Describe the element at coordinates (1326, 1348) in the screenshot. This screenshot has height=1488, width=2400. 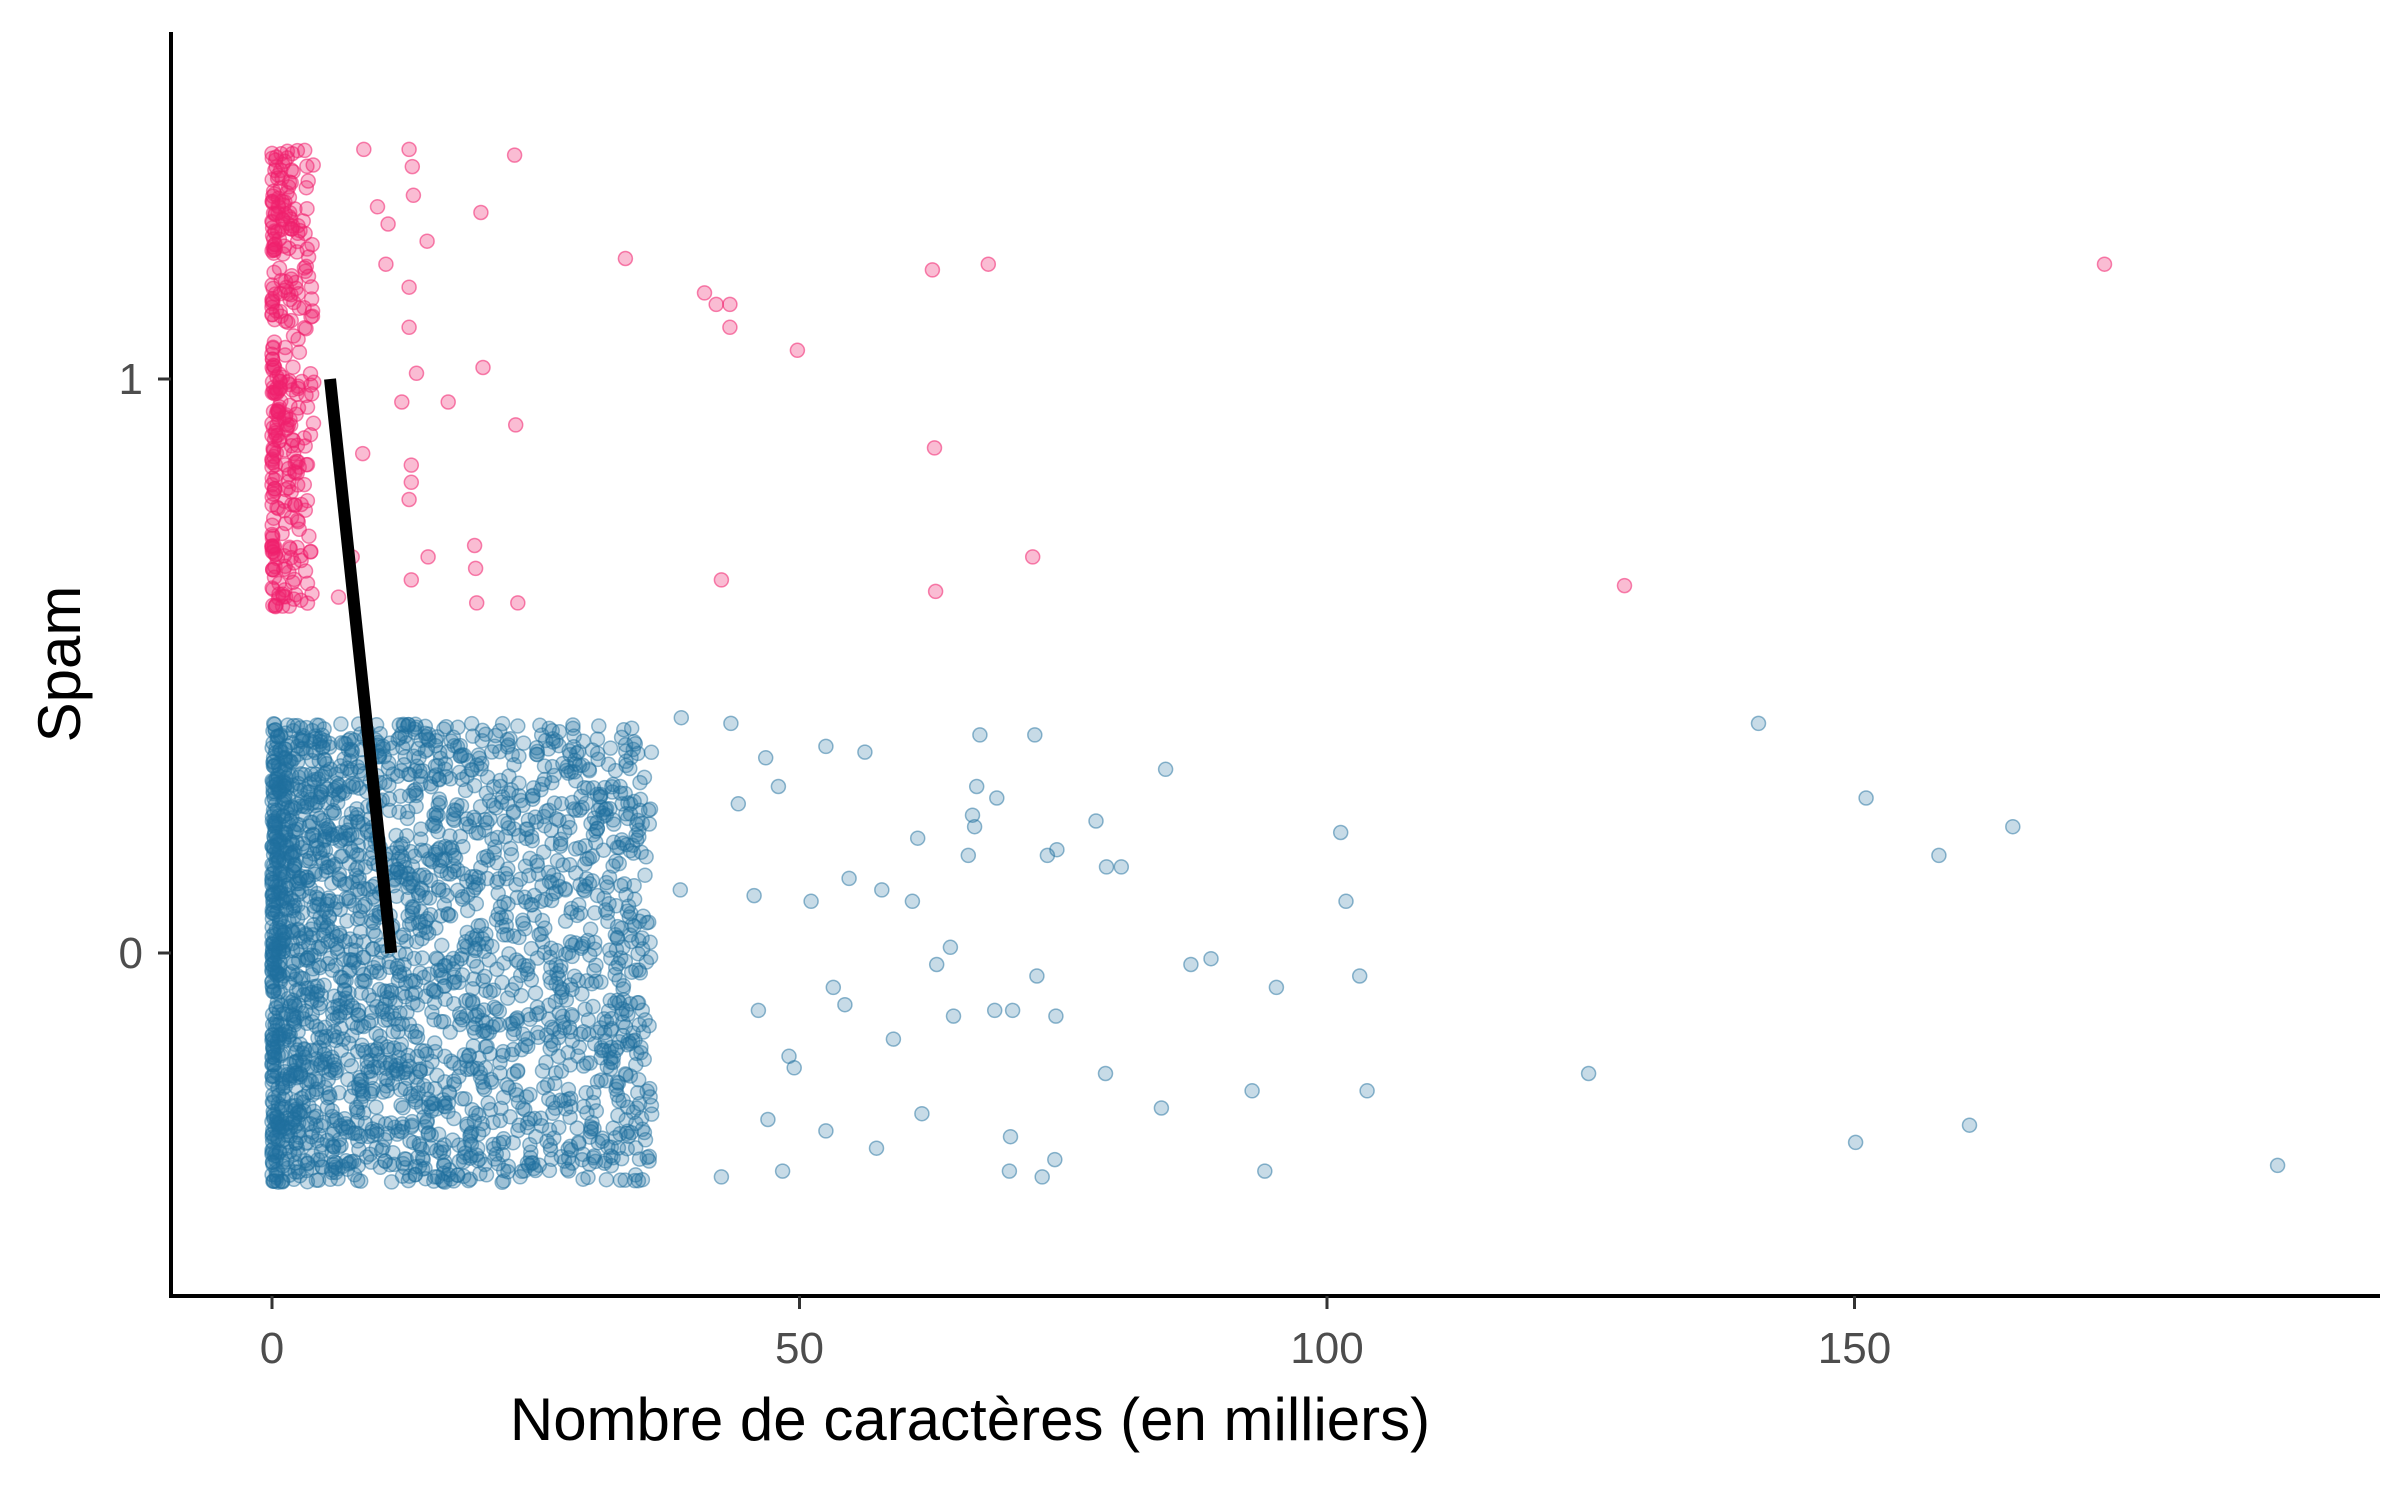
I see `x-tick-label: 100` at that location.